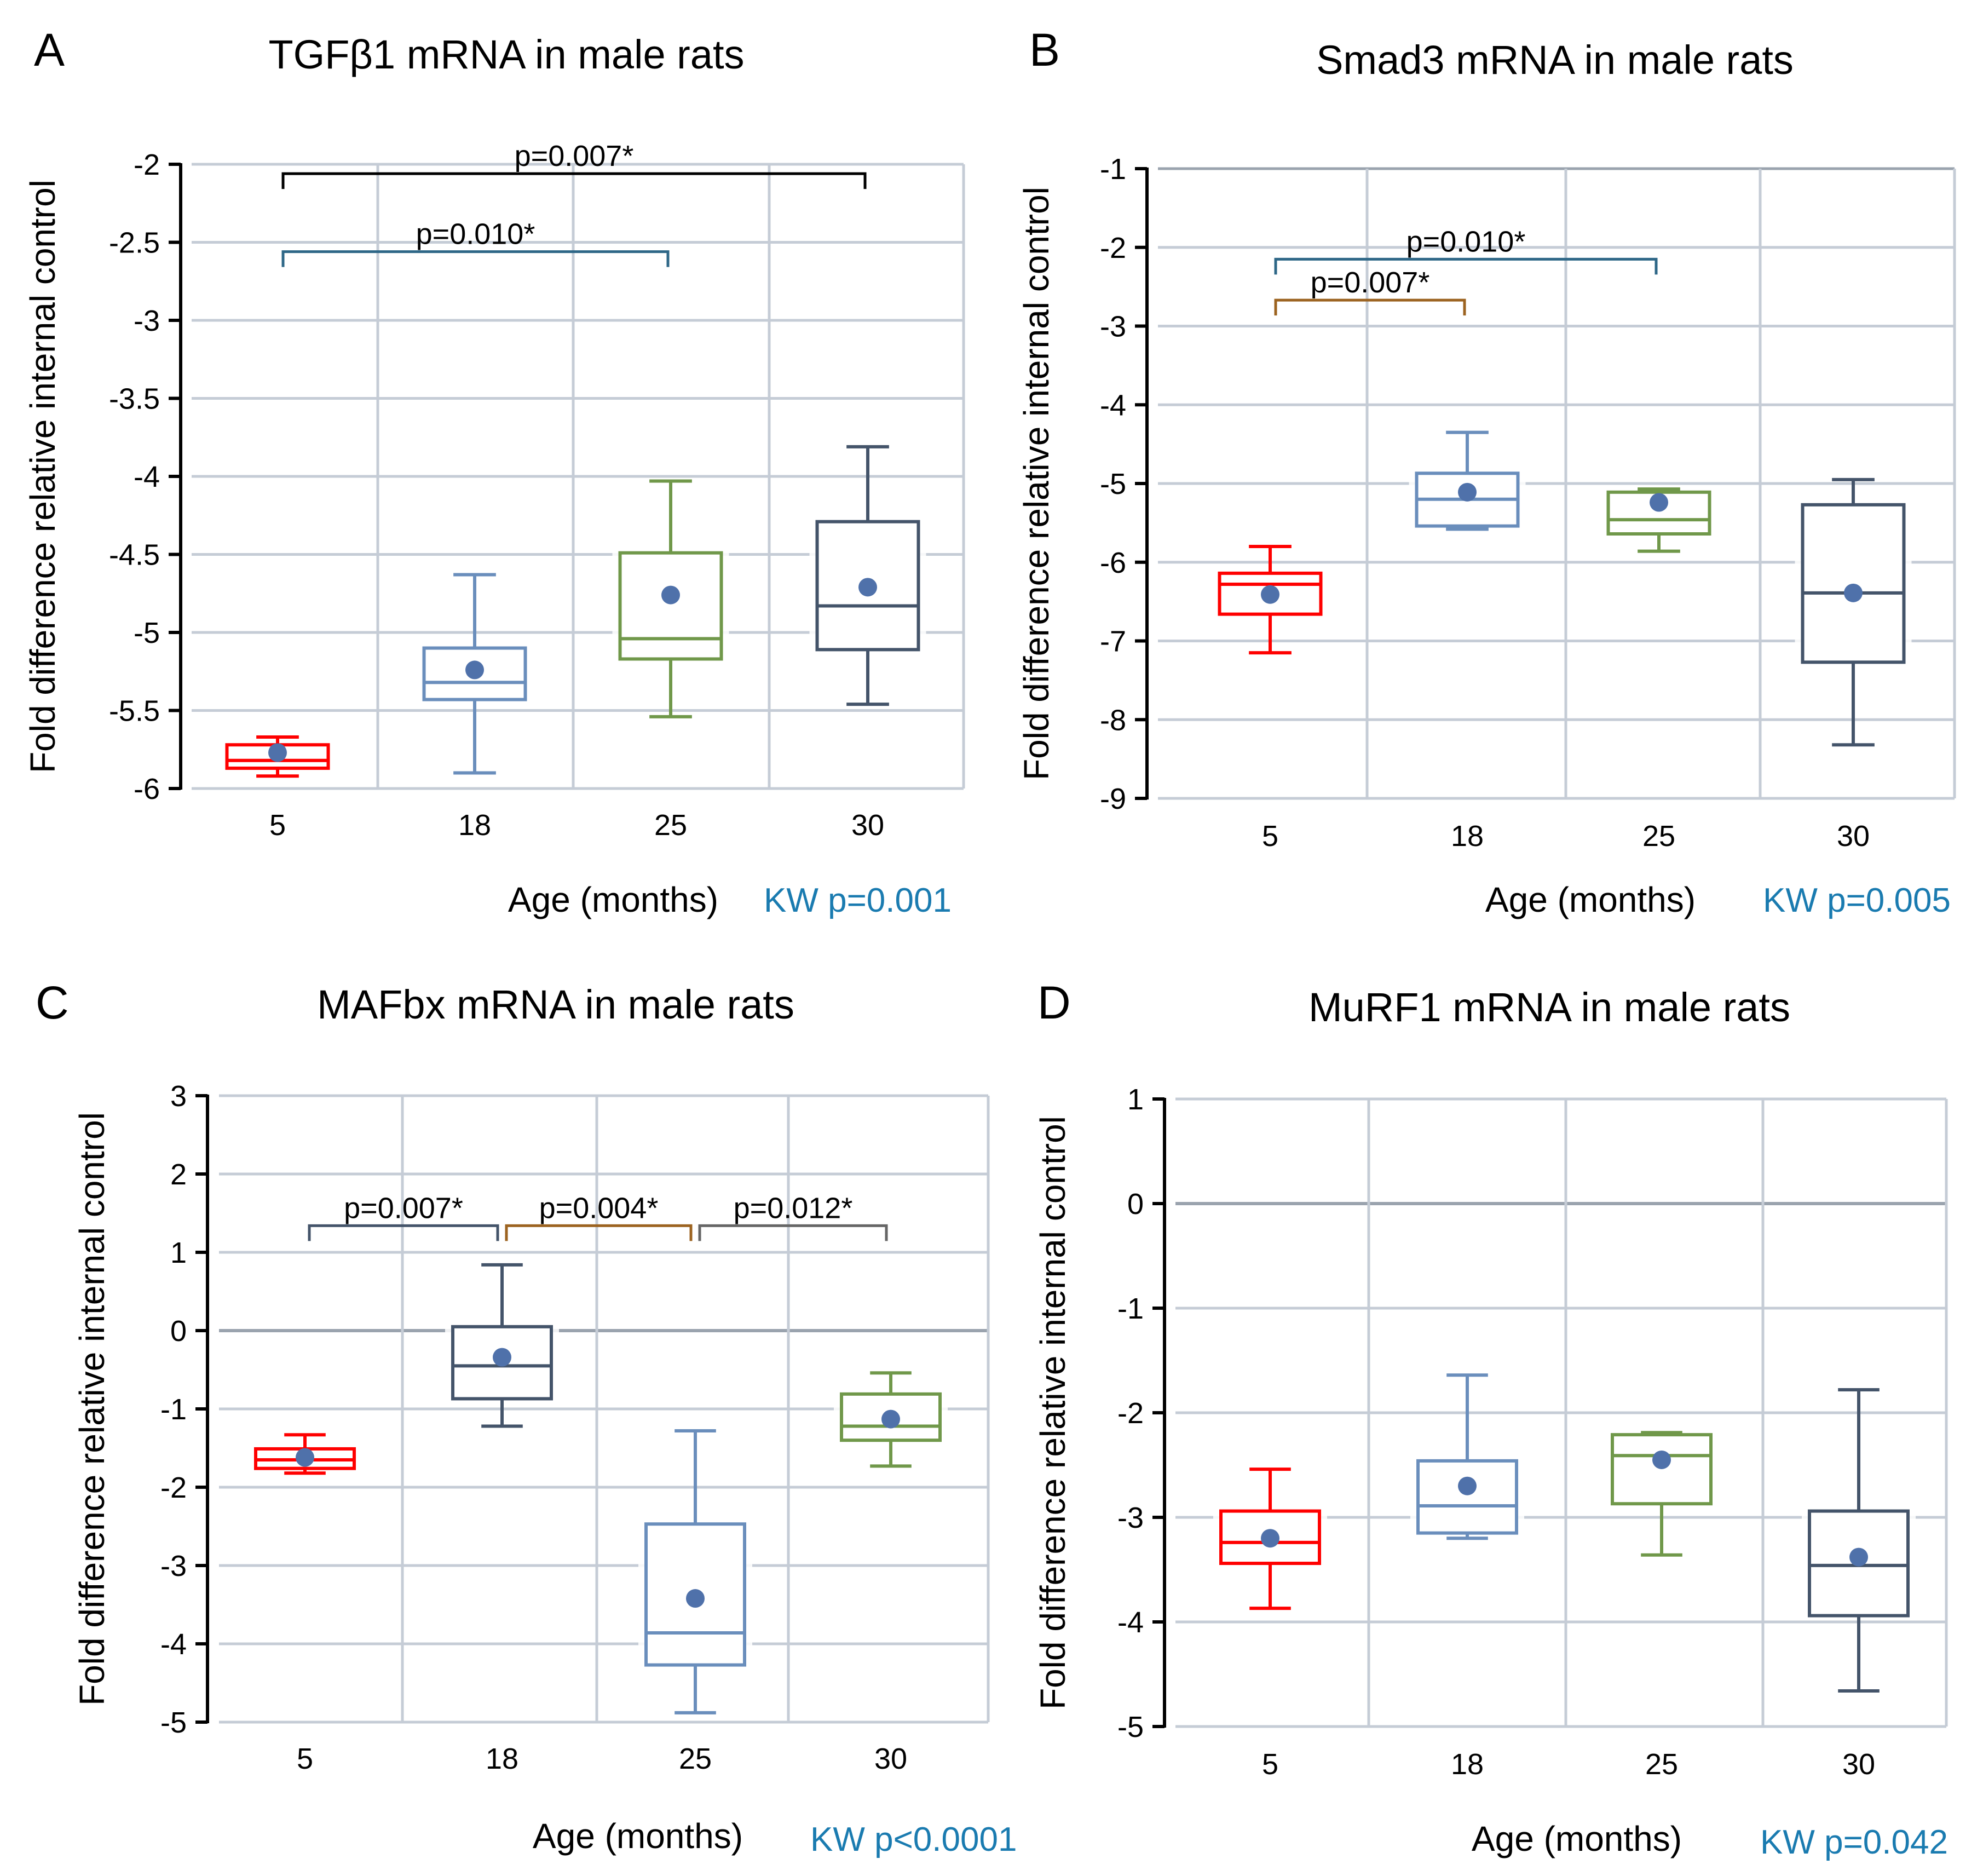  What do you see at coordinates (178, 1174) in the screenshot?
I see `y-tick-label: 2` at bounding box center [178, 1174].